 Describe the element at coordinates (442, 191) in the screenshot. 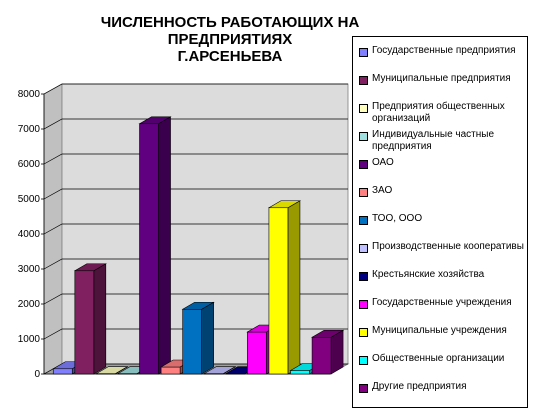

I see `legend-item: ЗАО` at that location.